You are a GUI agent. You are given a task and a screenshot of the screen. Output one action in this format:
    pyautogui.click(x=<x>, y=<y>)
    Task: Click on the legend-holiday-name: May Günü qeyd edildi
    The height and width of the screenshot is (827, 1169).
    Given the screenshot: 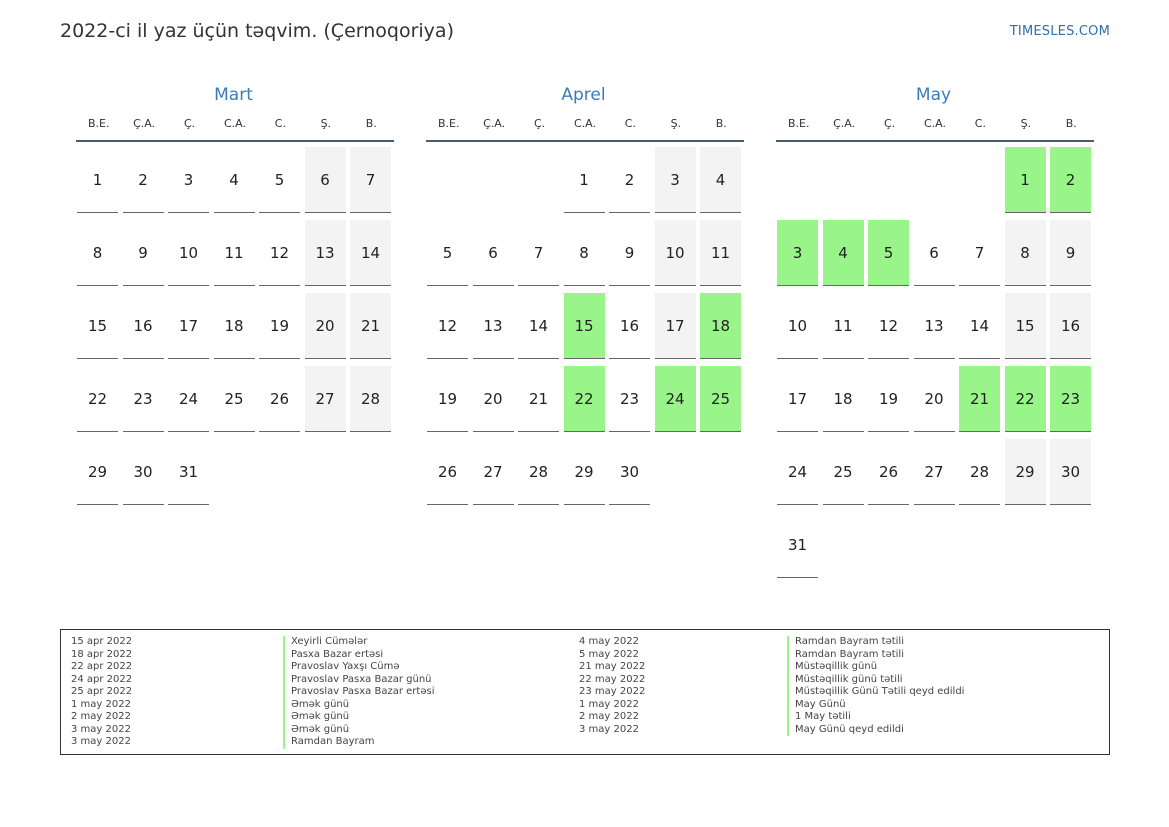 What is the action you would take?
    pyautogui.click(x=875, y=729)
    